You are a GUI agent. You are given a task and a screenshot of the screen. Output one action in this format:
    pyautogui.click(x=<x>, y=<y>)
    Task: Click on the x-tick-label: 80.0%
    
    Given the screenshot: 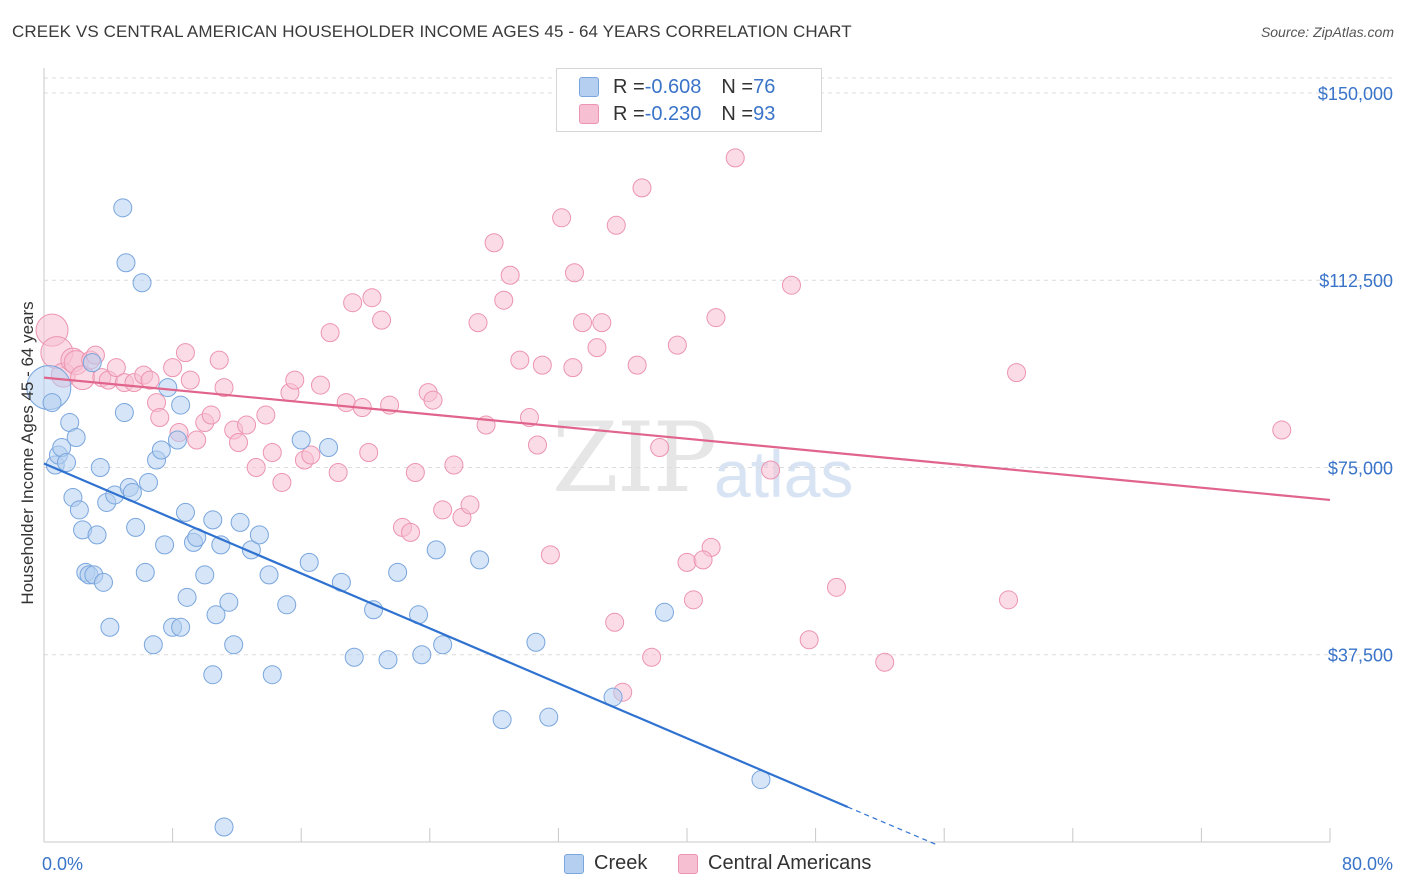 What is the action you would take?
    pyautogui.click(x=1367, y=864)
    